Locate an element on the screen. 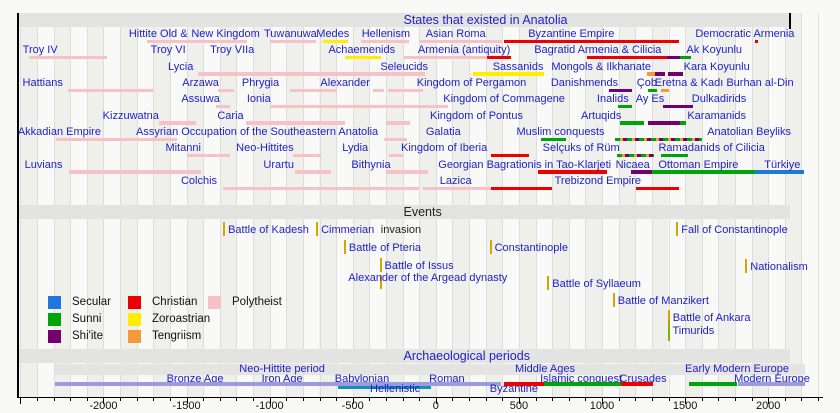 The width and height of the screenshot is (840, 413). state-label: Hittite Old & is located at coordinates (158, 34).